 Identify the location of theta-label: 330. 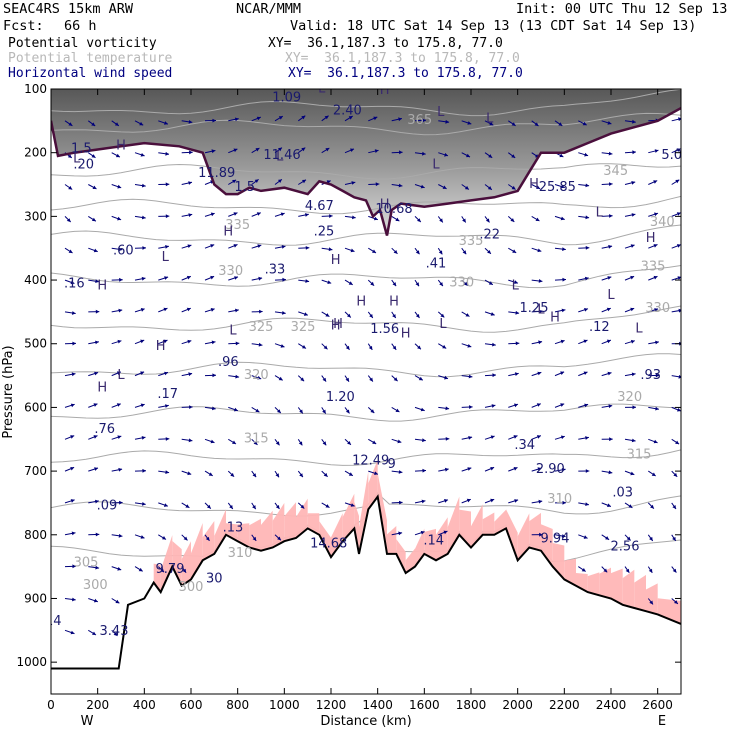
(230, 271).